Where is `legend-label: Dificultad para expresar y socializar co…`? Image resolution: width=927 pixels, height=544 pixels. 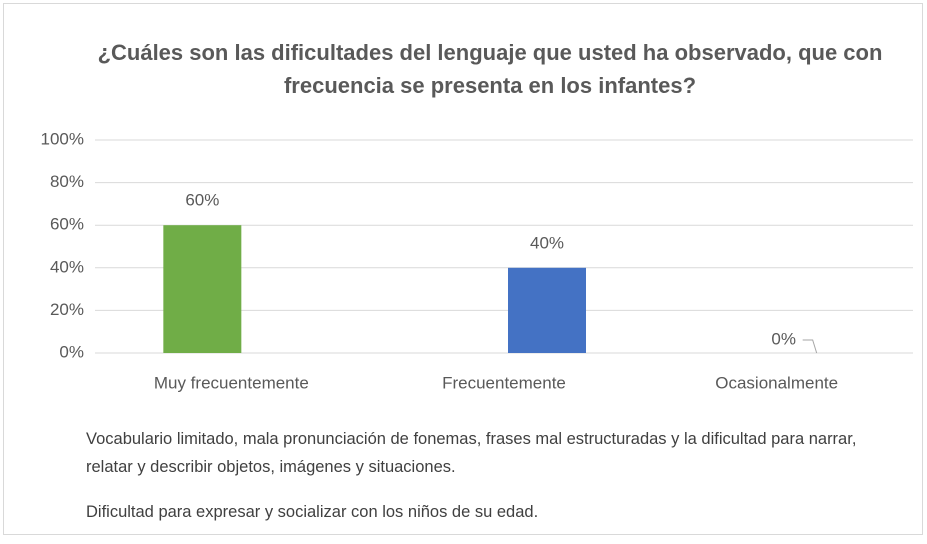 legend-label: Dificultad para expresar y socializar co… is located at coordinates (312, 512).